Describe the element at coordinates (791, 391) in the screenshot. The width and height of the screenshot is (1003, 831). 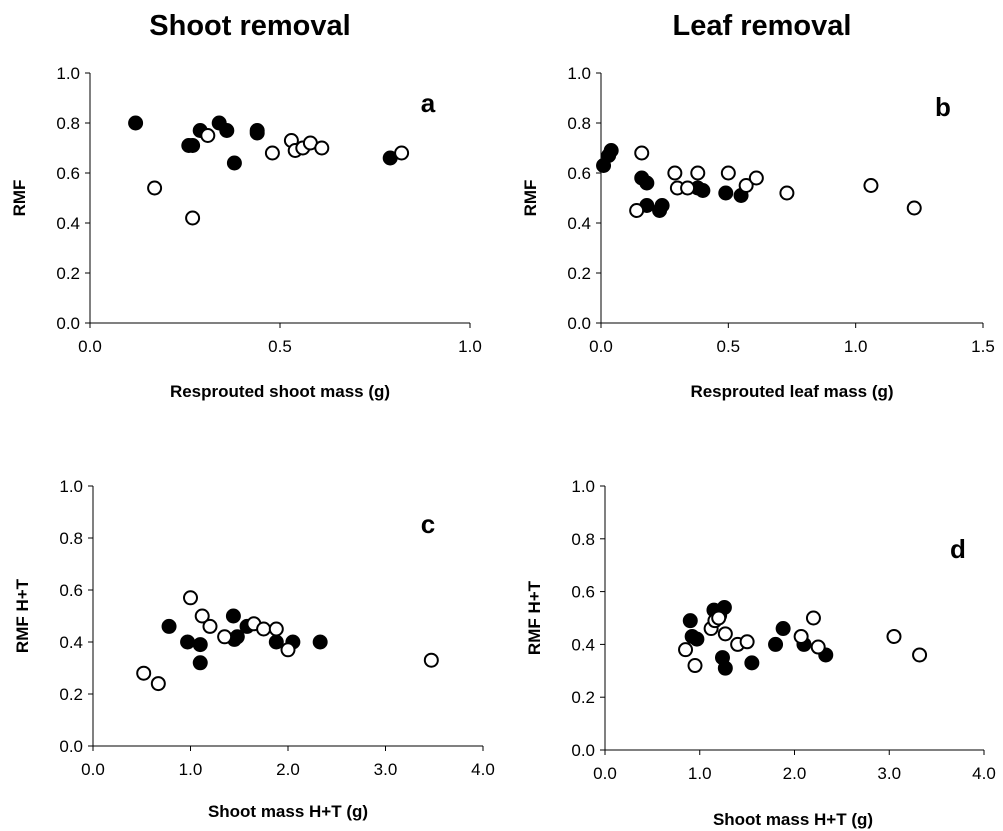
I see `x-axis-label: Resprouted leaf mass (g)` at that location.